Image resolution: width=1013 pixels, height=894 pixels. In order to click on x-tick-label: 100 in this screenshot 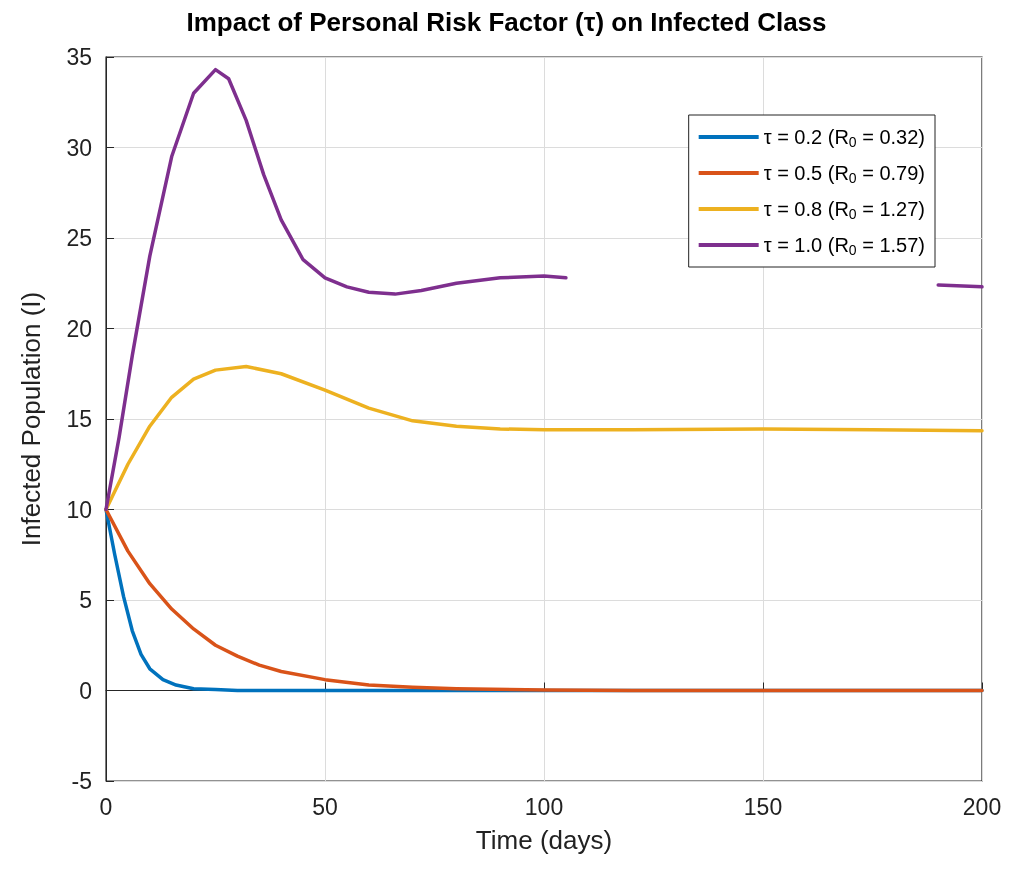, I will do `click(544, 806)`.